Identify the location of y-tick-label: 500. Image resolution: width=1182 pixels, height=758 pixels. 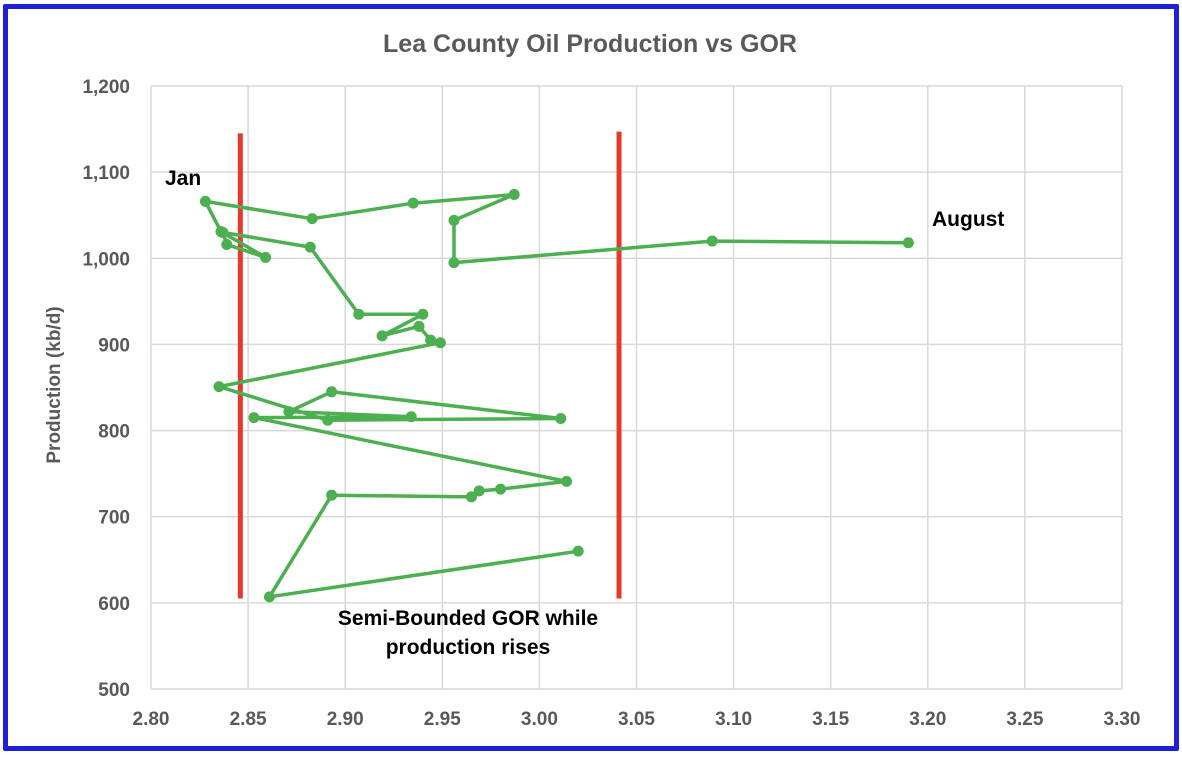
(114, 690).